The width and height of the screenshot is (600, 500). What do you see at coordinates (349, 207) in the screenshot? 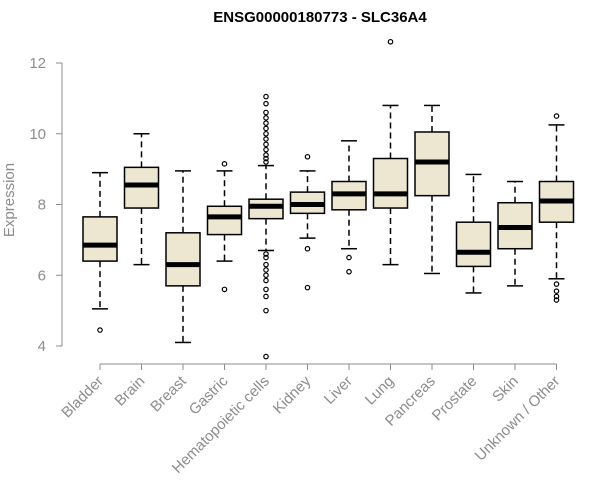
I see `box-liver` at bounding box center [349, 207].